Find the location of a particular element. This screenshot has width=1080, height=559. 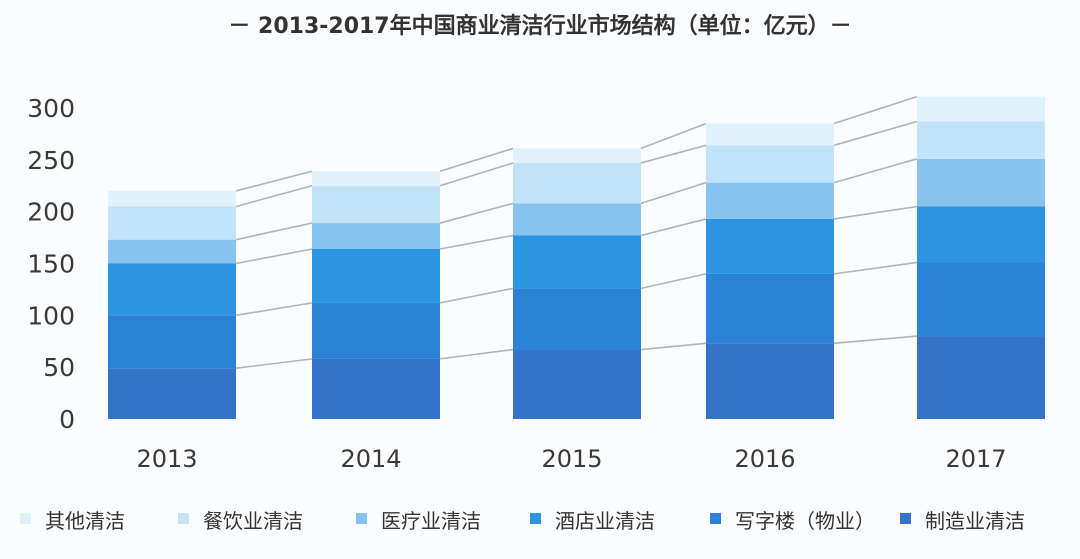

legend-label: 餐饮业清洁 is located at coordinates (253, 521).